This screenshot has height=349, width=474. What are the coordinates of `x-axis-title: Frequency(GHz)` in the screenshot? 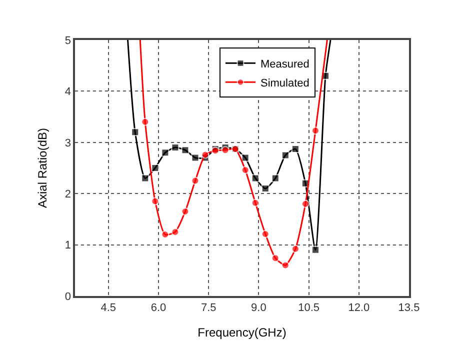 It's located at (242, 332).